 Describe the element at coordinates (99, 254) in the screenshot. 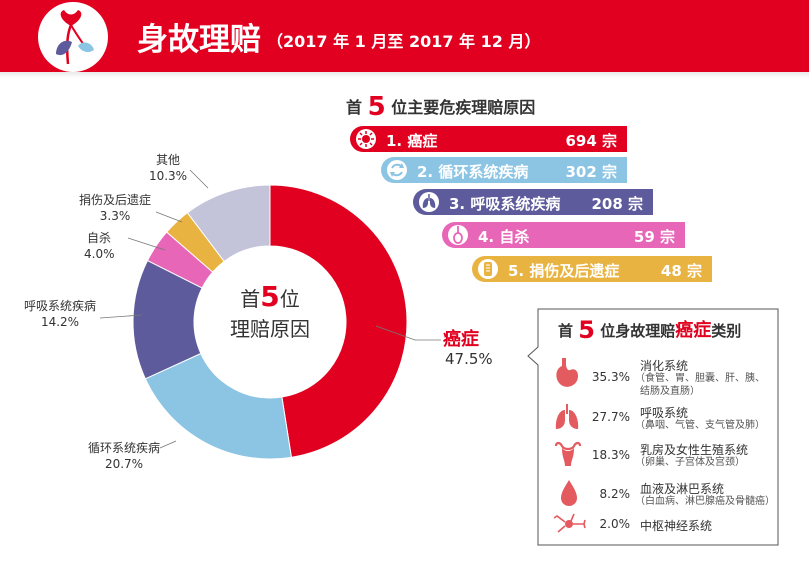

I see `slice-pct: 4.0%` at that location.